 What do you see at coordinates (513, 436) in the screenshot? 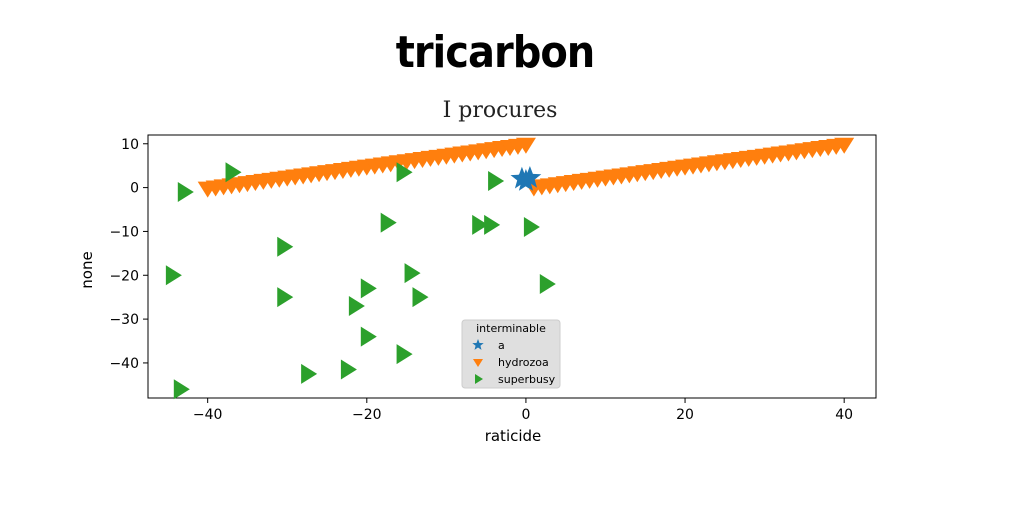
I see `x-axis-label: raticide` at bounding box center [513, 436].